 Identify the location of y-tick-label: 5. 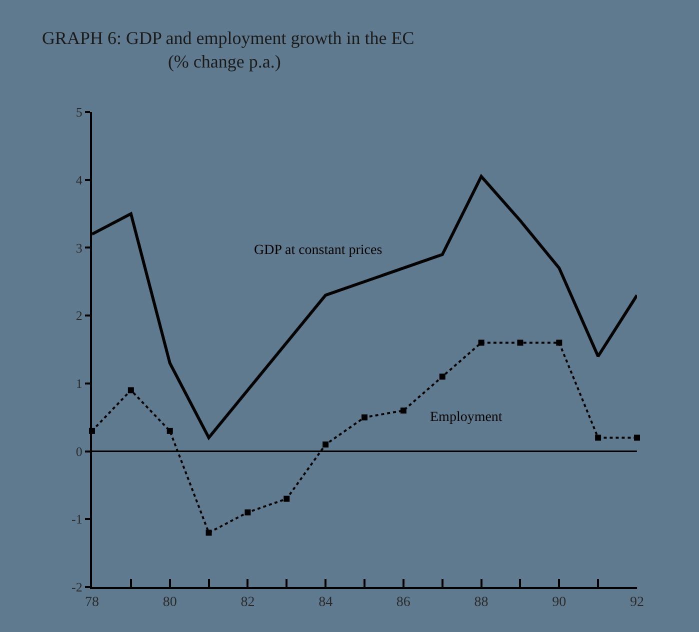
(79, 112).